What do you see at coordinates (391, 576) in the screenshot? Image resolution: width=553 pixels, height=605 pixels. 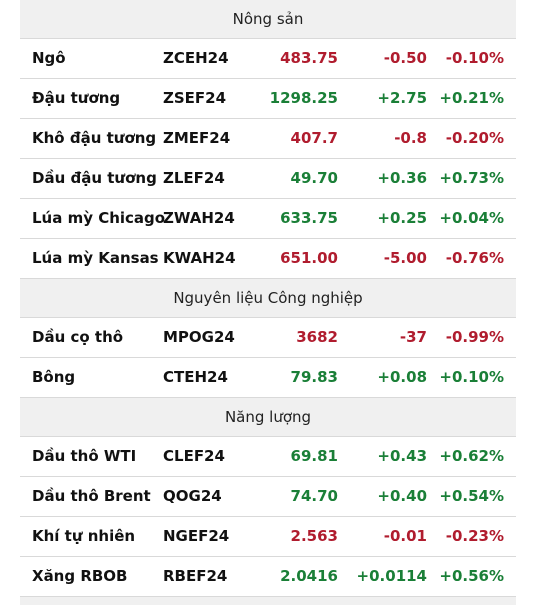 I see `change: +0.0114` at bounding box center [391, 576].